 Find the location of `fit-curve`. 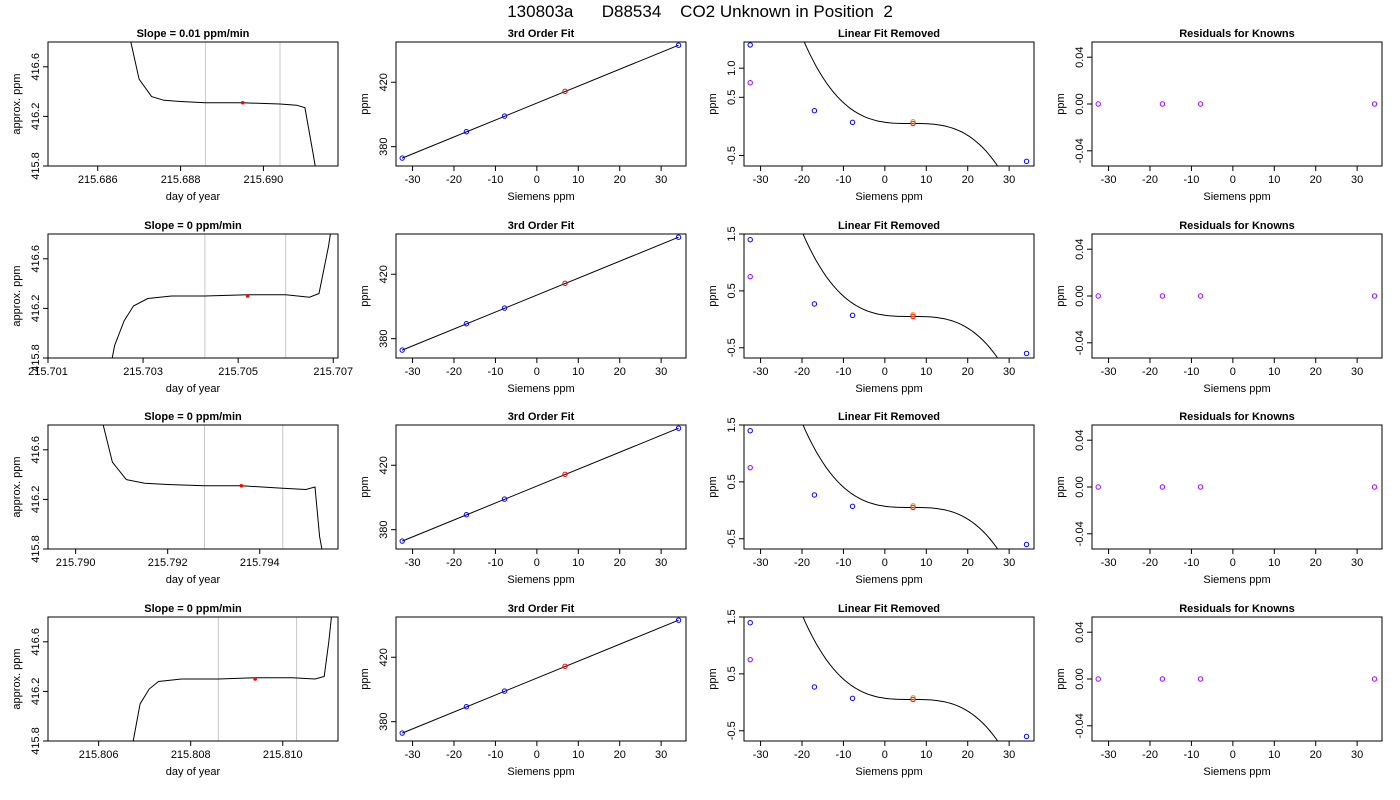

fit-curve is located at coordinates (900, 679).